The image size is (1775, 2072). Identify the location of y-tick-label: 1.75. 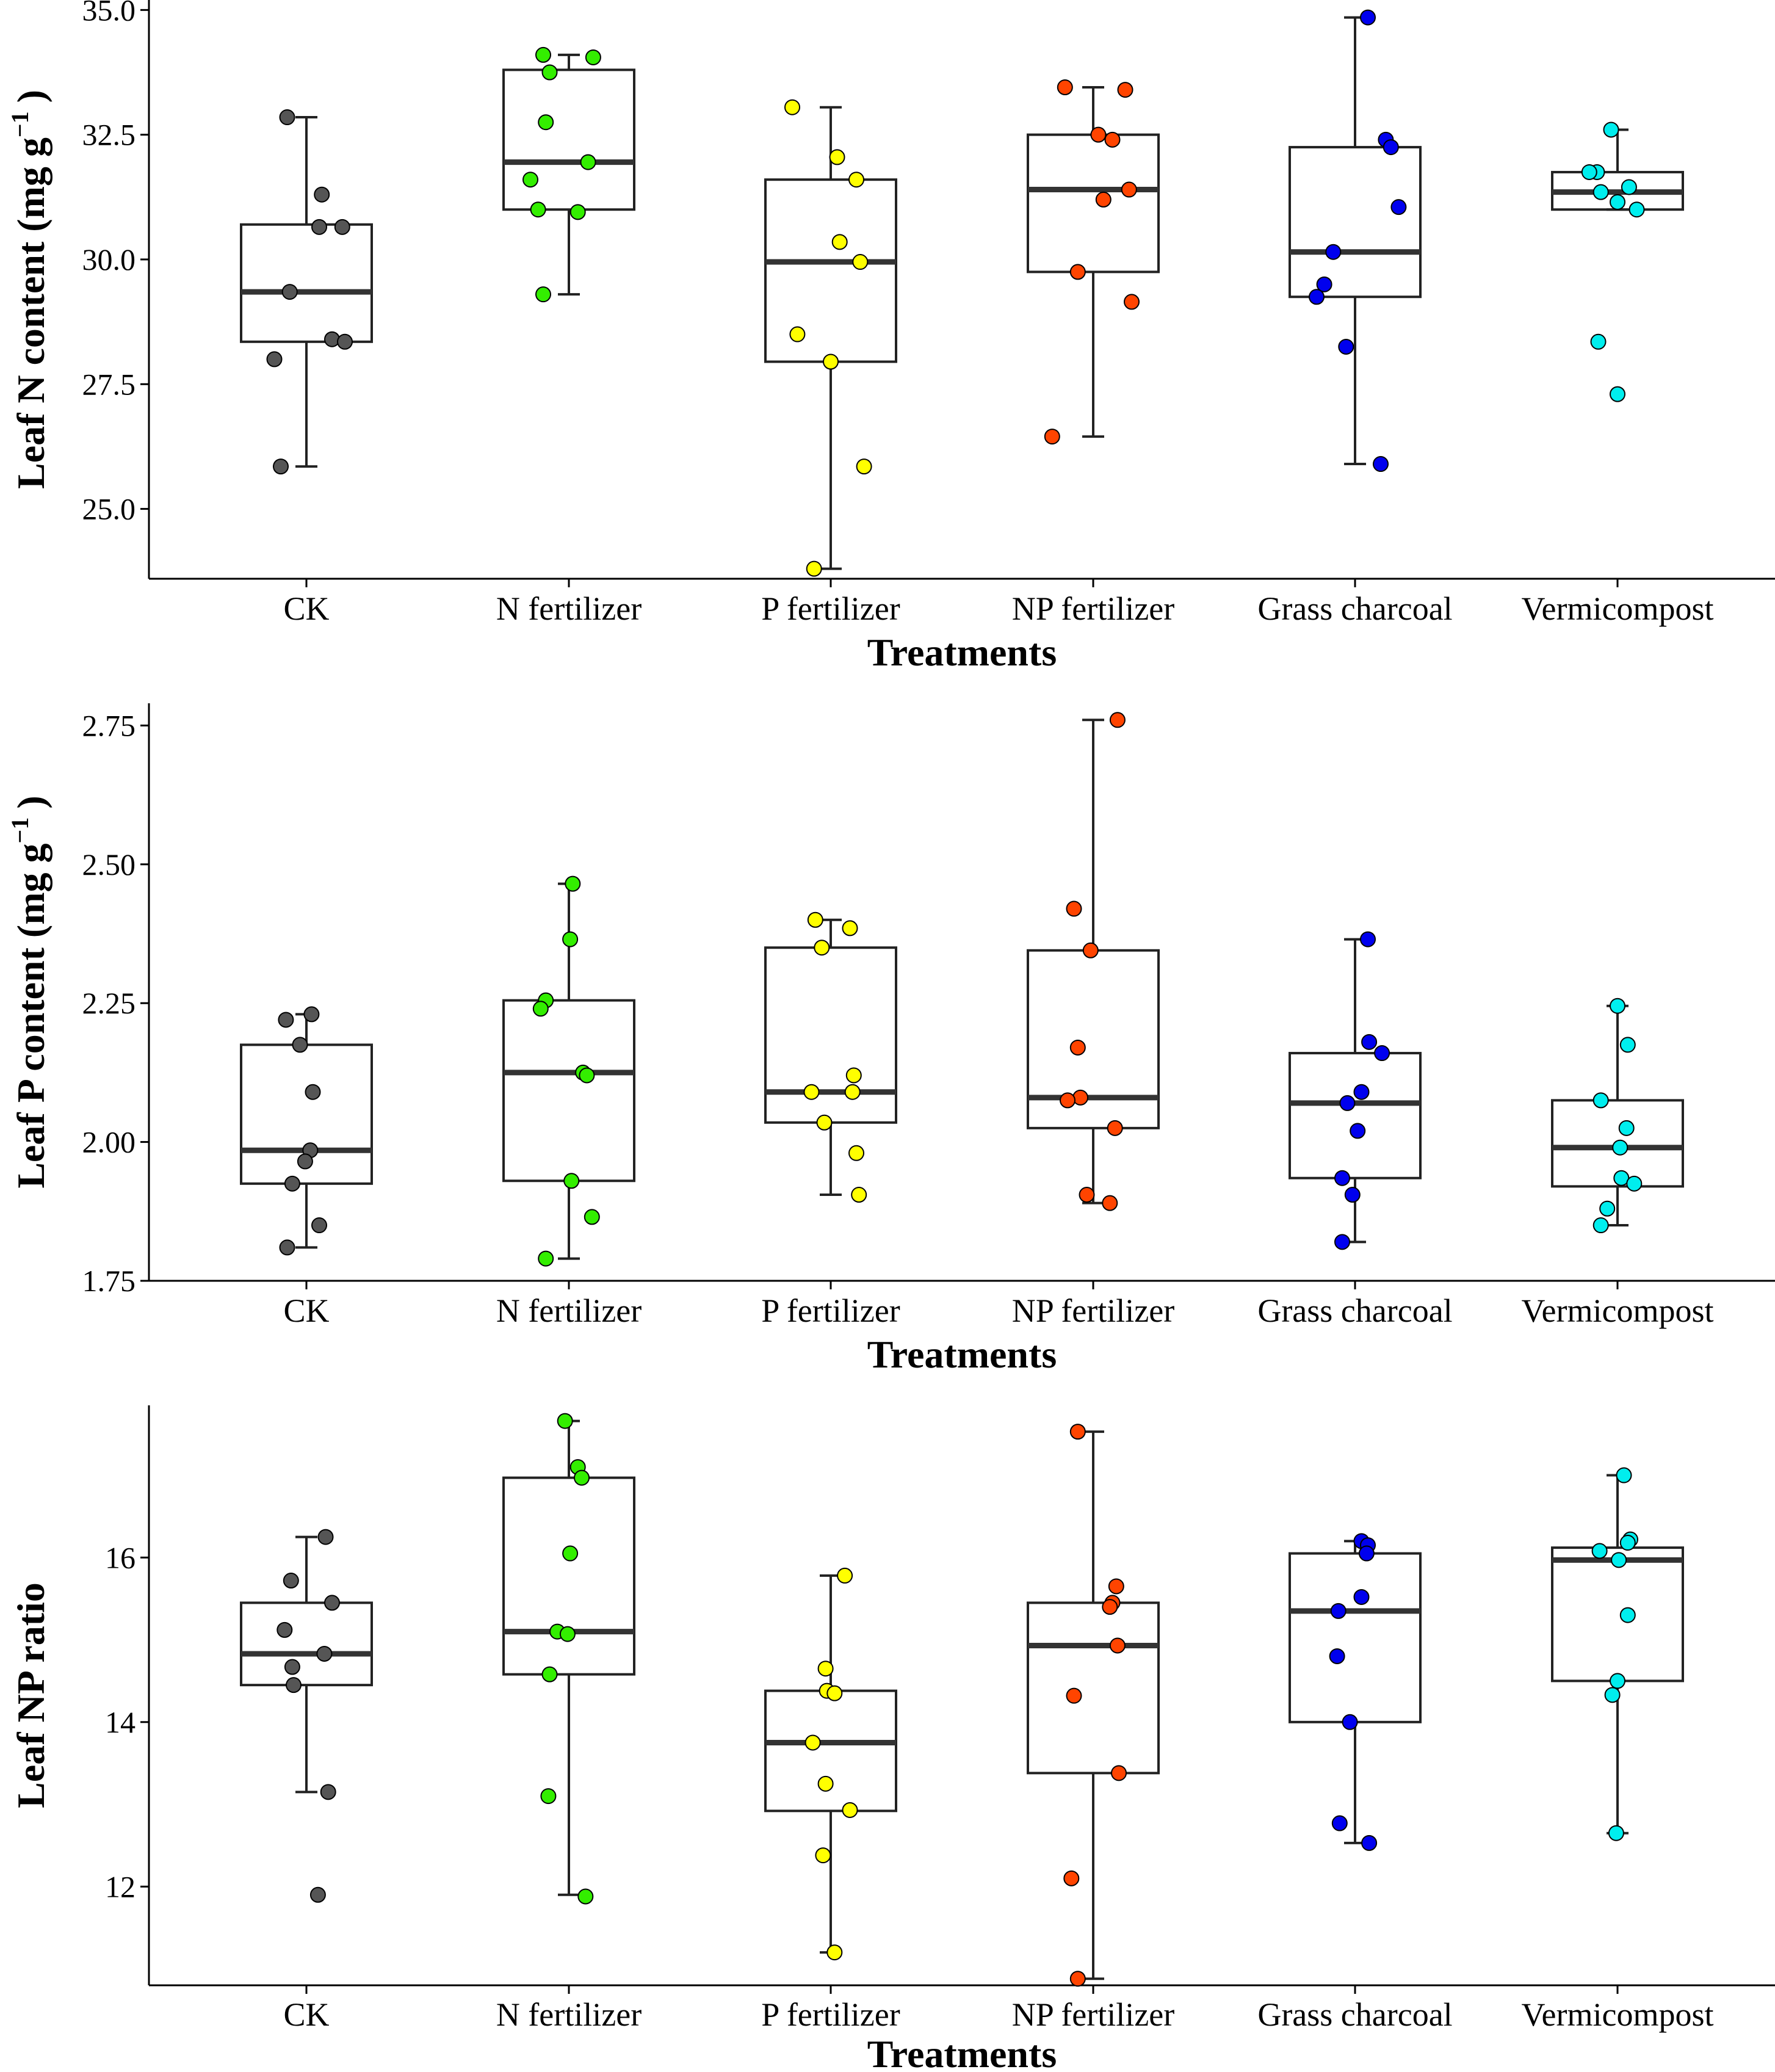
(109, 1281).